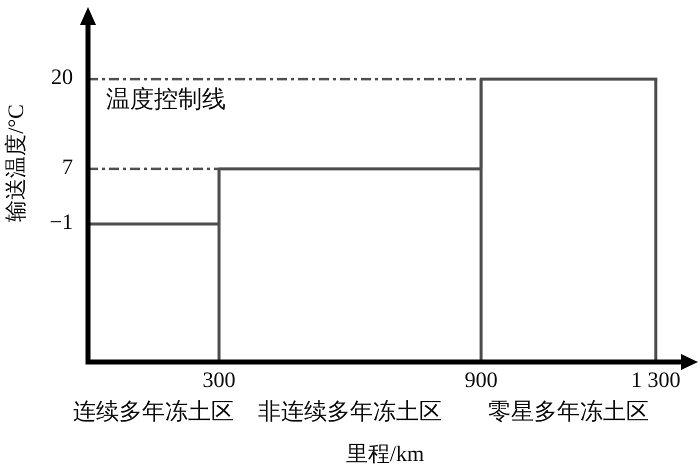 The image size is (700, 472). I want to click on y-tick-label: −1, so click(61, 221).